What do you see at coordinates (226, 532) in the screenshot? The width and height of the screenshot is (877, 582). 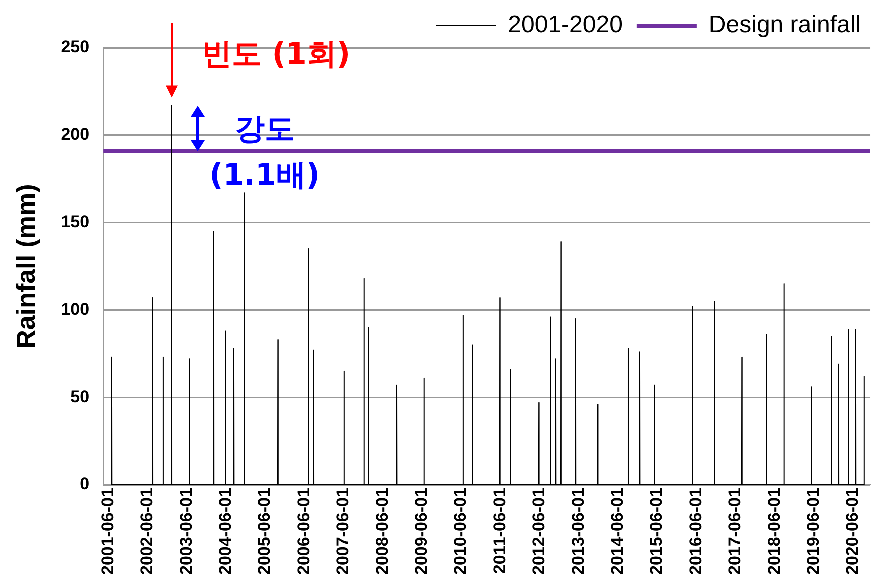 I see `x-tick-label: 2004-06-01` at bounding box center [226, 532].